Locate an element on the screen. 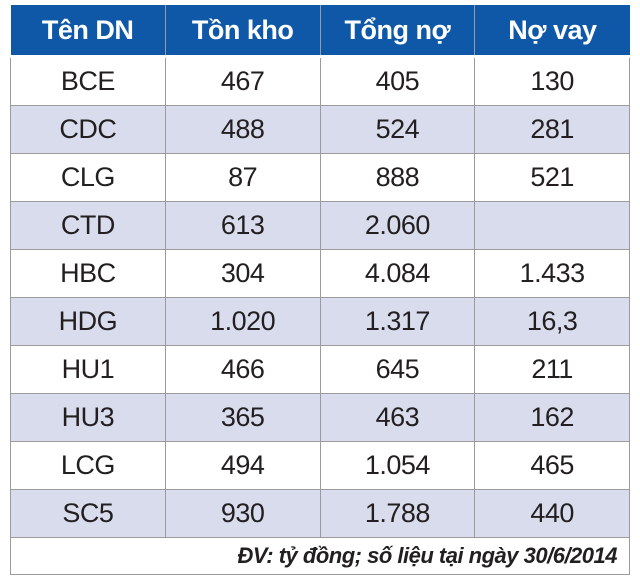 The height and width of the screenshot is (579, 640). value-cell: 281 is located at coordinates (552, 129).